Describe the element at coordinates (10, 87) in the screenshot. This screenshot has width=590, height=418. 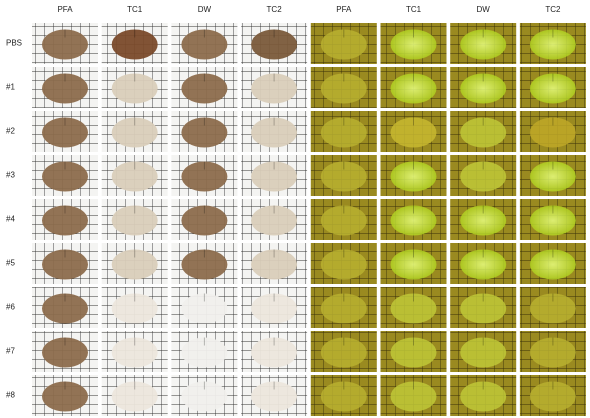
I see `row-label: #1` at that location.